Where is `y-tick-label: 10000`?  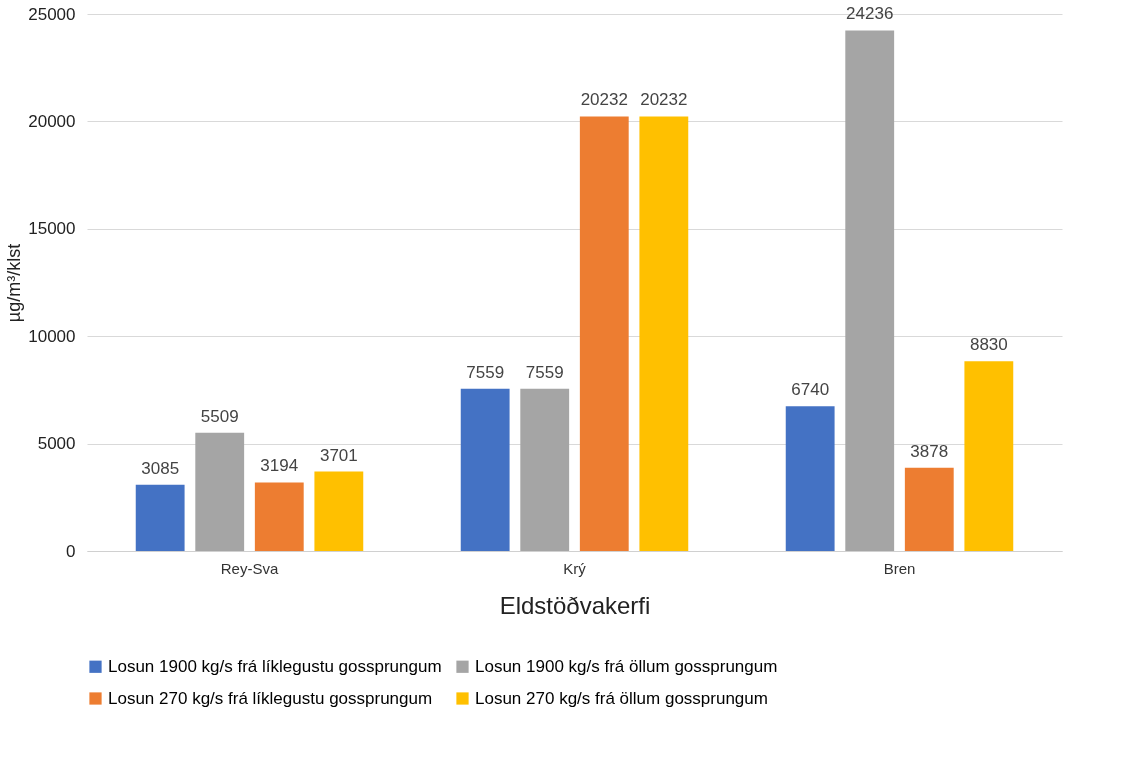 y-tick-label: 10000 is located at coordinates (52, 336).